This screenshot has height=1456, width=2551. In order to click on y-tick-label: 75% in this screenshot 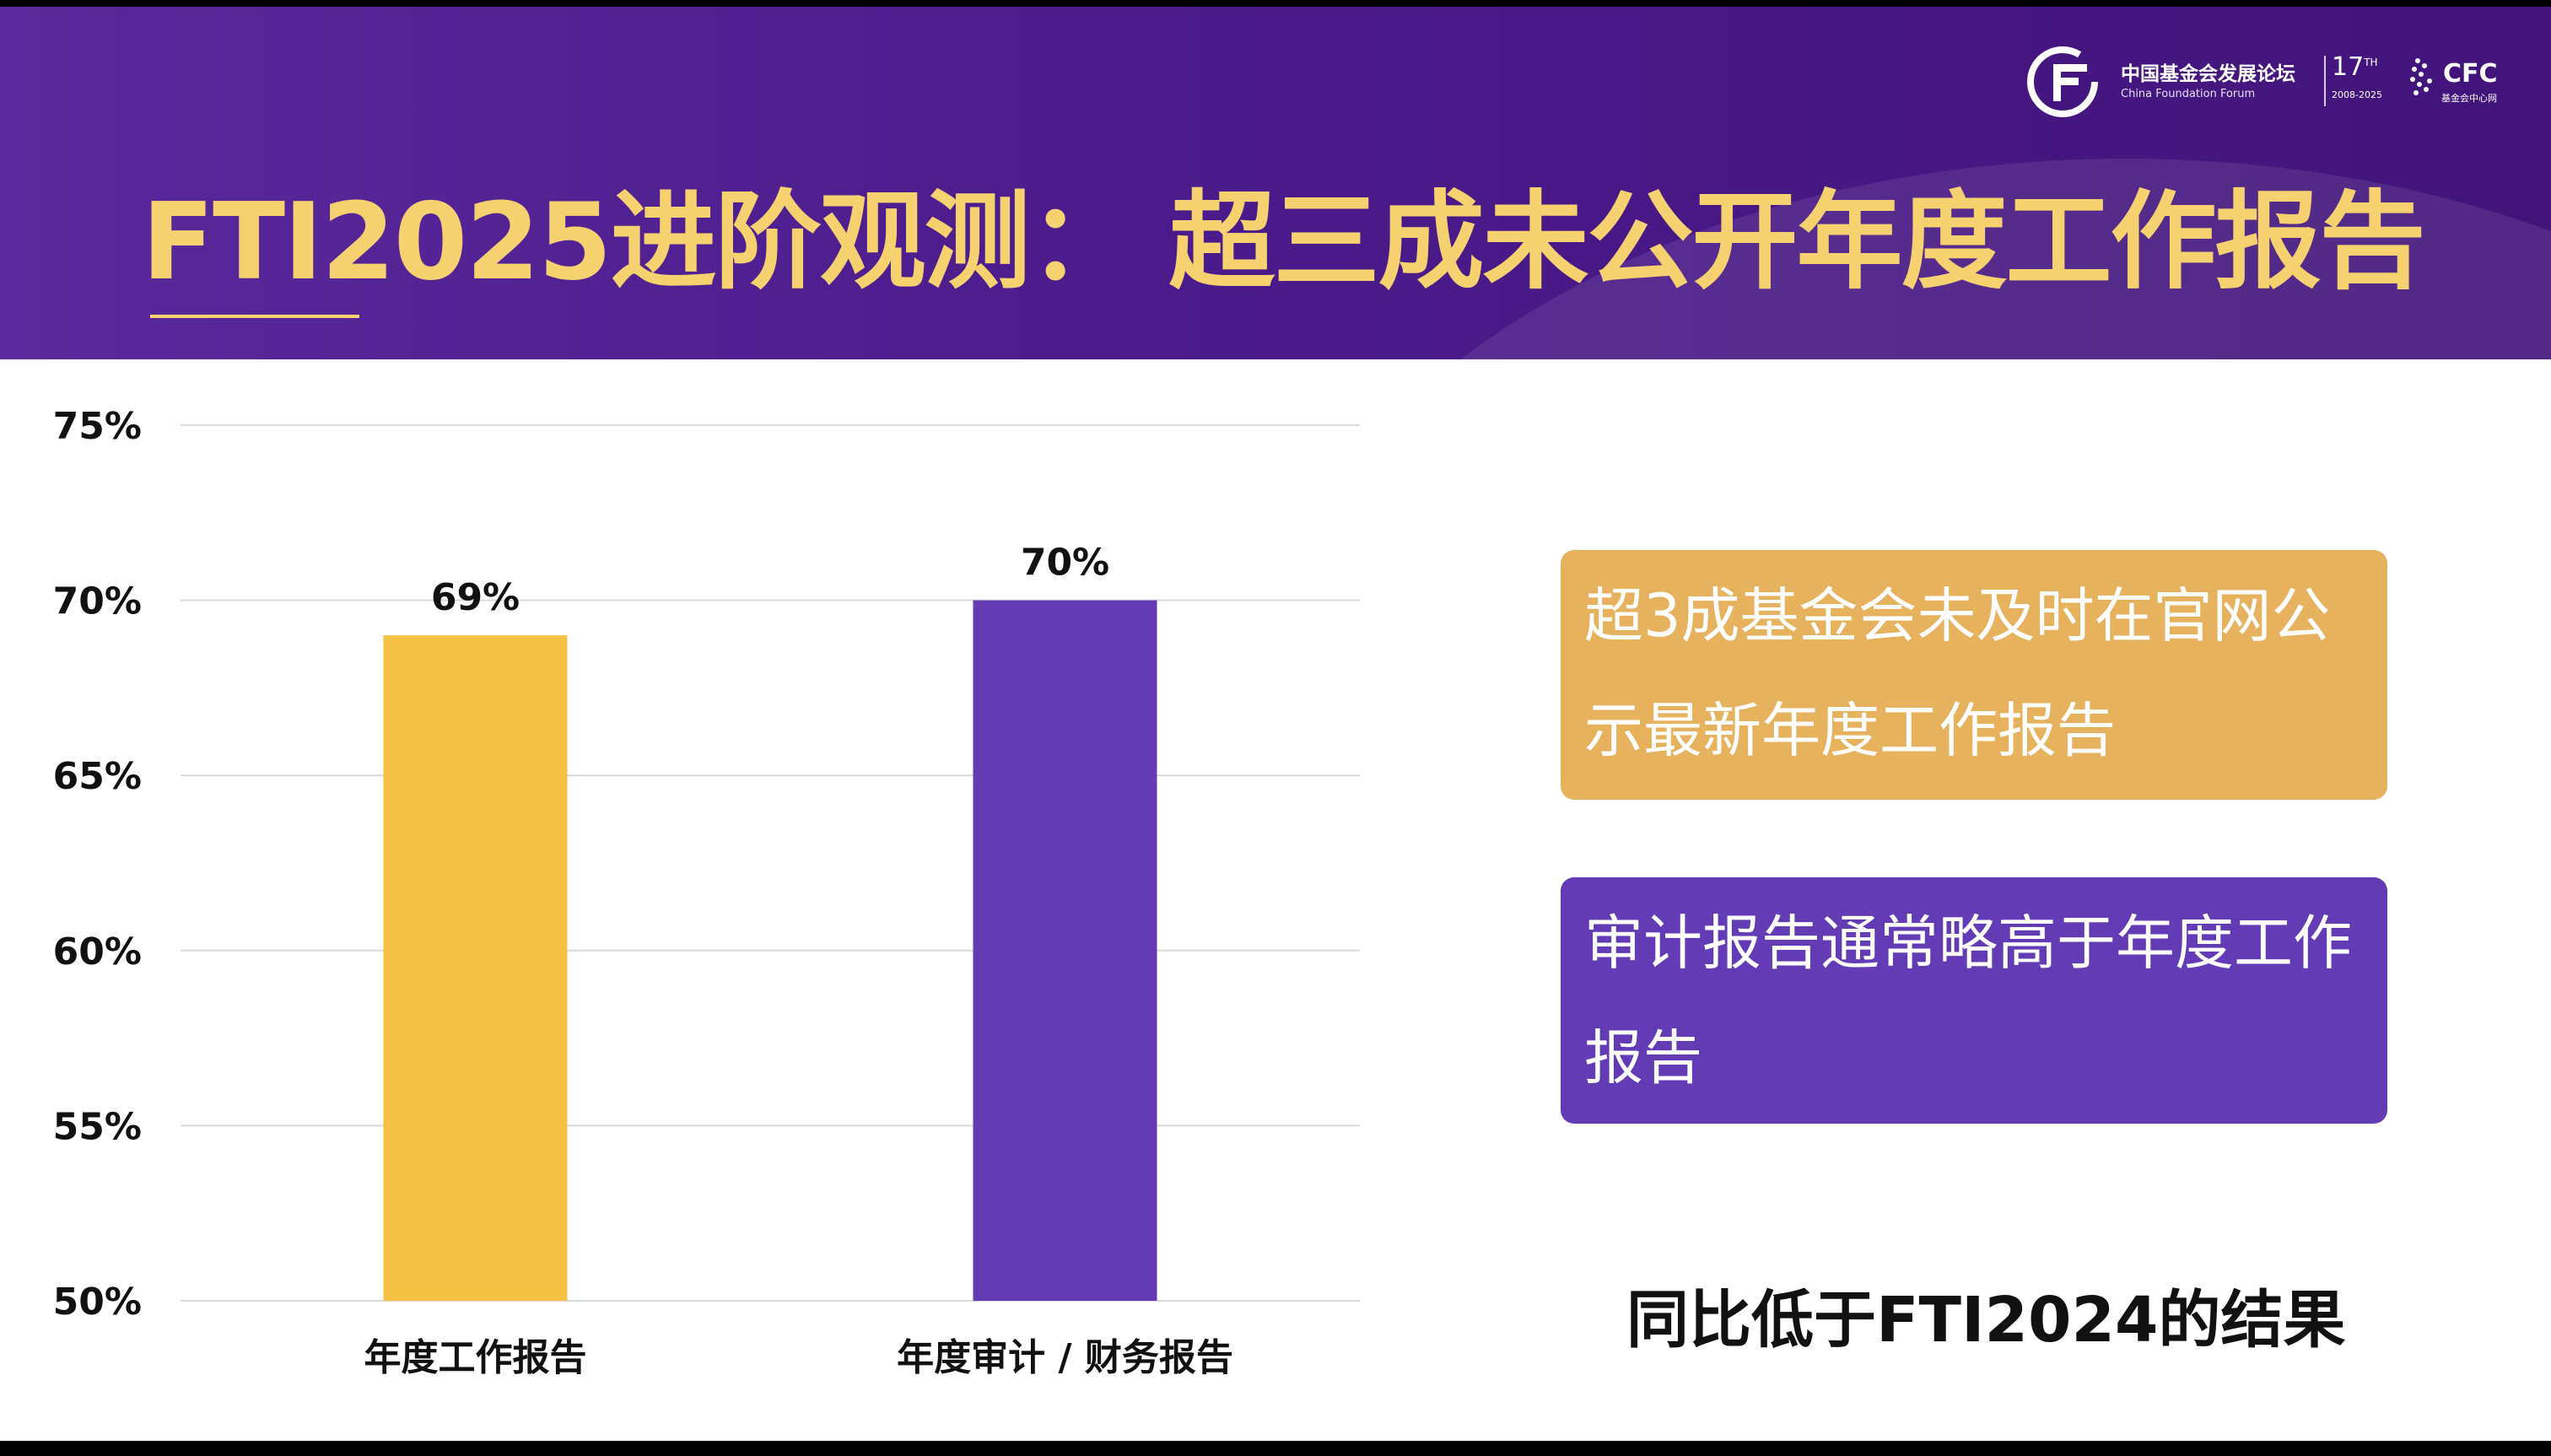, I will do `click(97, 426)`.